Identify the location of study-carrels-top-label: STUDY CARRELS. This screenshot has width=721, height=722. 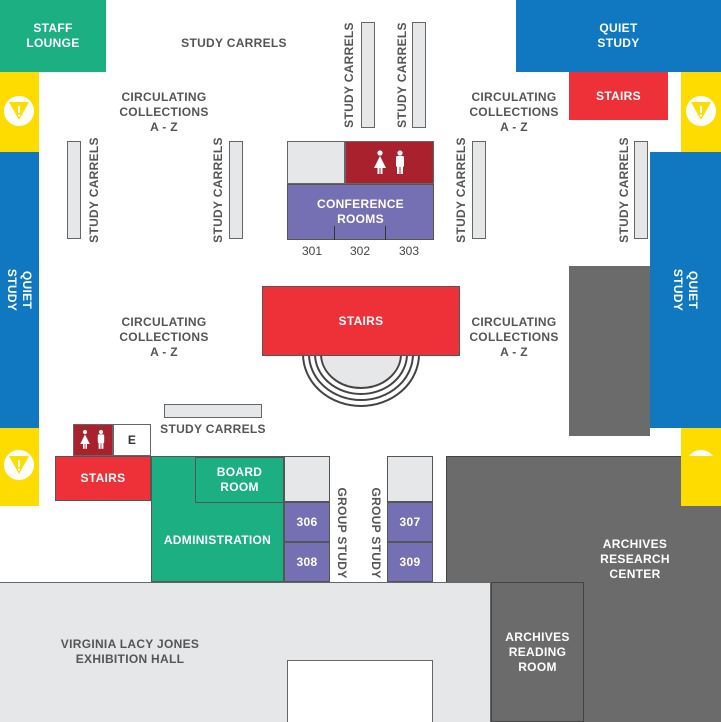
(234, 42).